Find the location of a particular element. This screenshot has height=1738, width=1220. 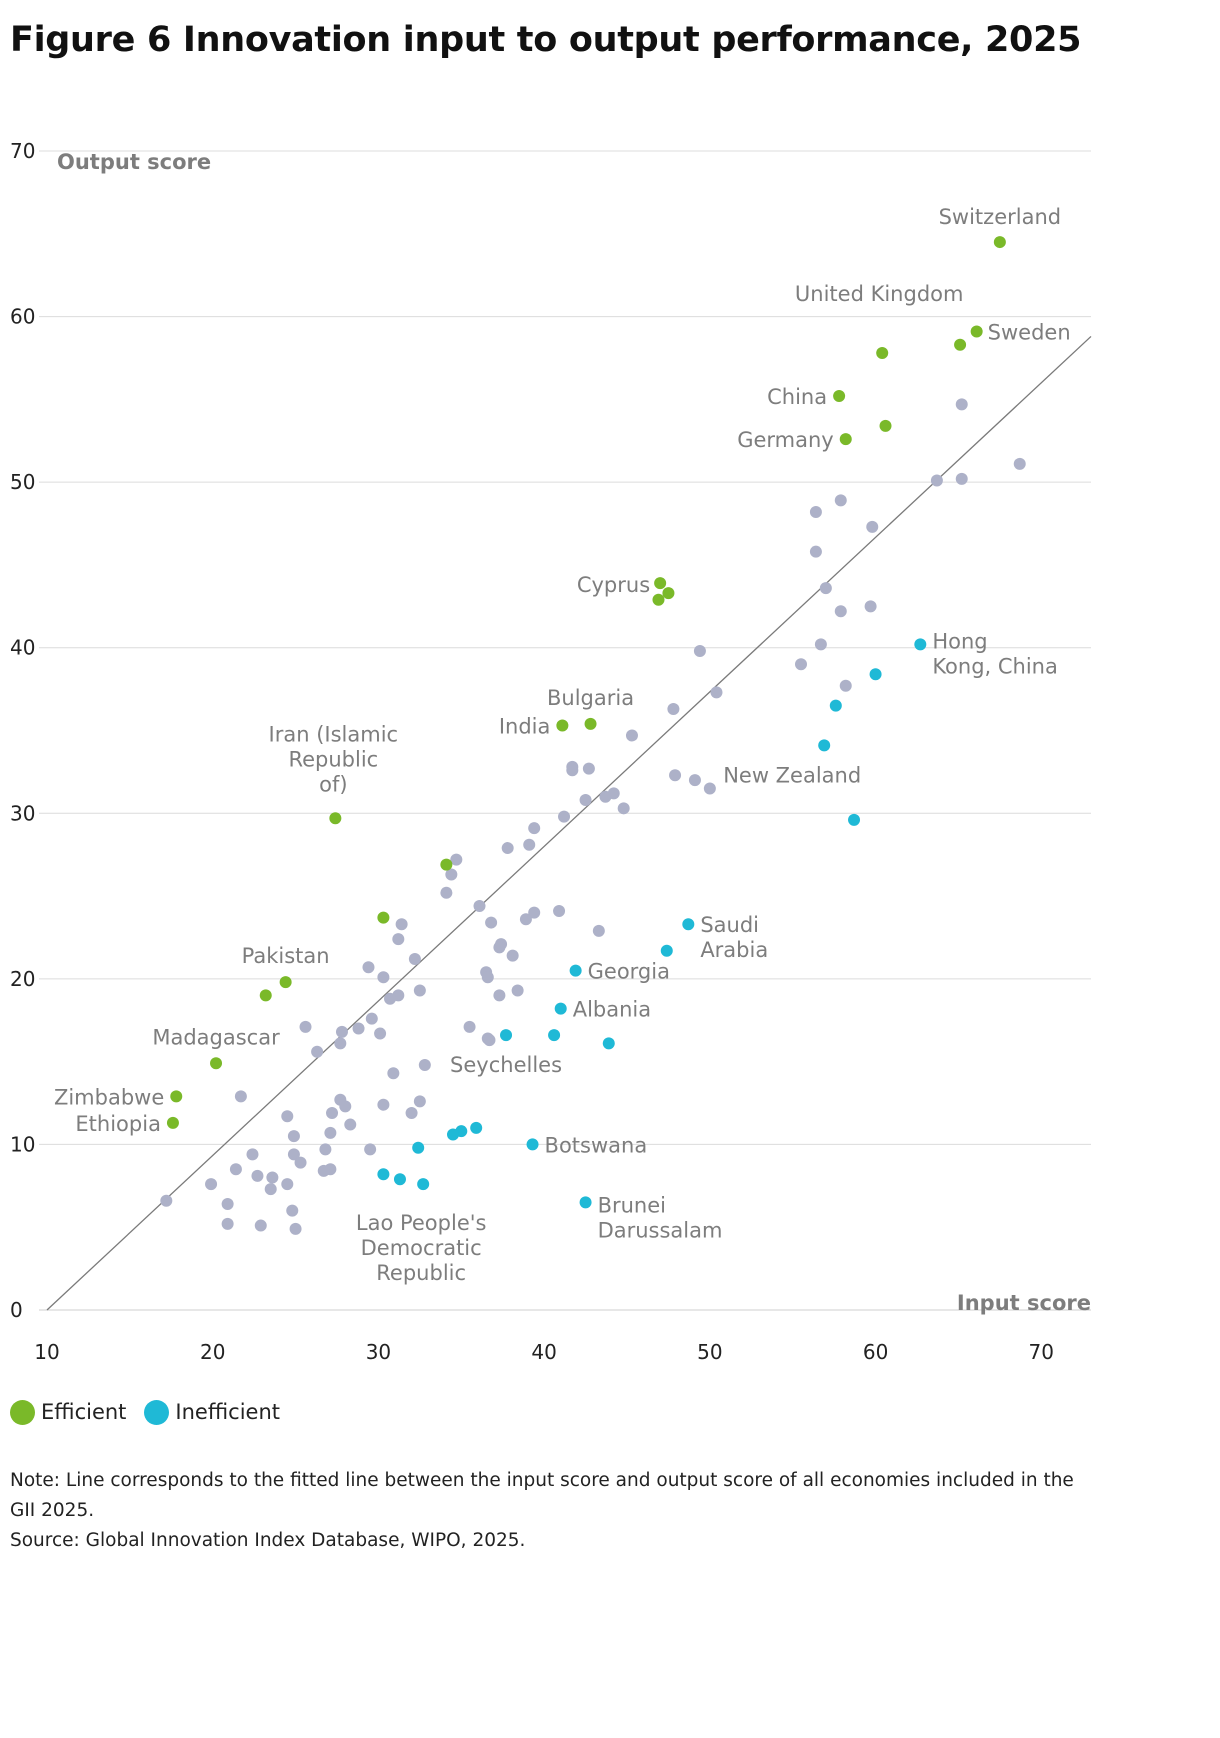

economy-label-line: Pakistan is located at coordinates (286, 956).